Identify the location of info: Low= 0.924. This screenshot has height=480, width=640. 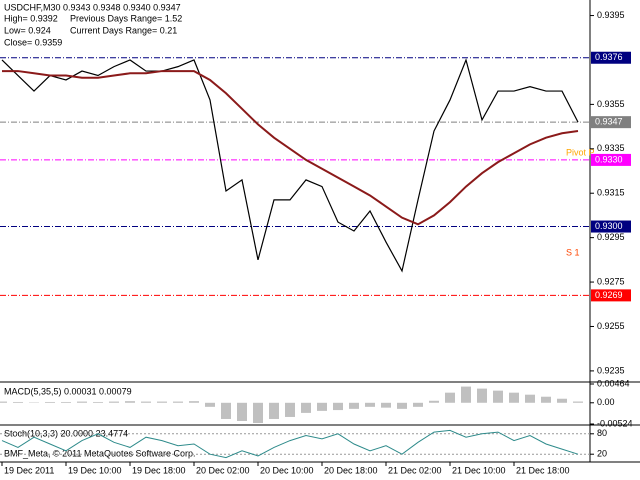
(27, 30).